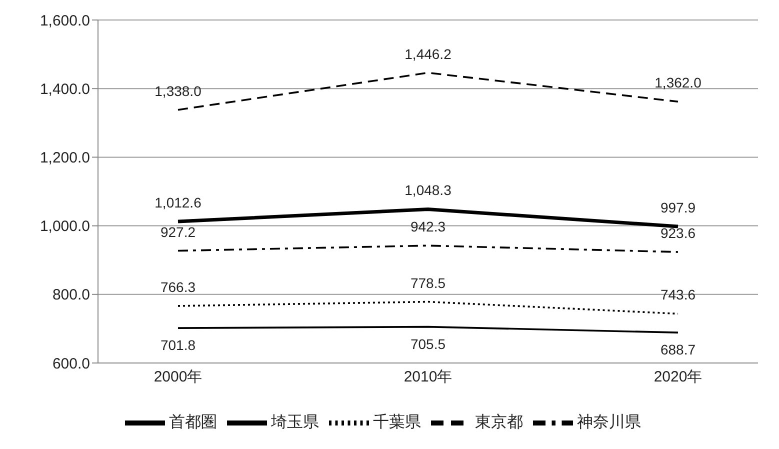 This screenshot has width=779, height=449. I want to click on data-label: 778.5, so click(428, 282).